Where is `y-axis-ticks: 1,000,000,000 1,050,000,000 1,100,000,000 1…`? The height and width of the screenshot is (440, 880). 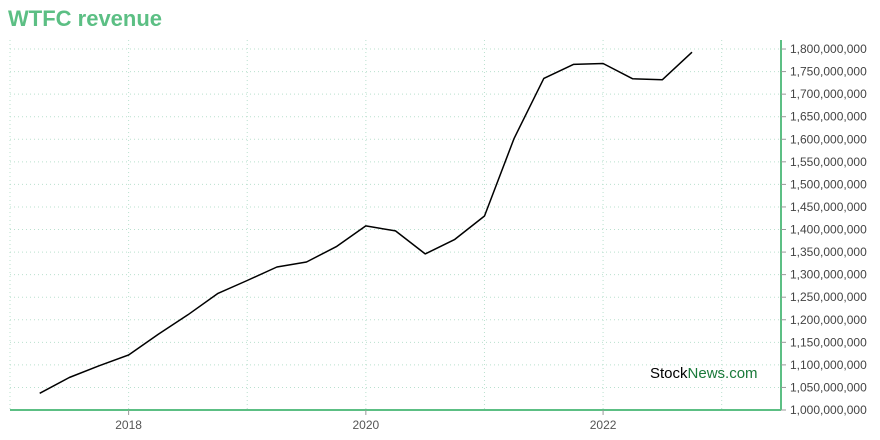
y-axis-ticks: 1,000,000,000 1,050,000,000 1,100,000,000 1… is located at coordinates (824, 229).